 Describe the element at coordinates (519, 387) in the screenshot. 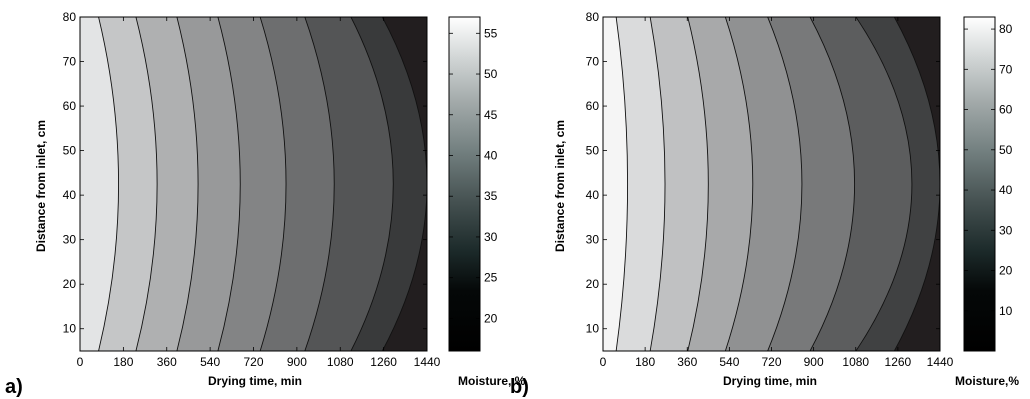

I see `panel-label-b: b)` at that location.